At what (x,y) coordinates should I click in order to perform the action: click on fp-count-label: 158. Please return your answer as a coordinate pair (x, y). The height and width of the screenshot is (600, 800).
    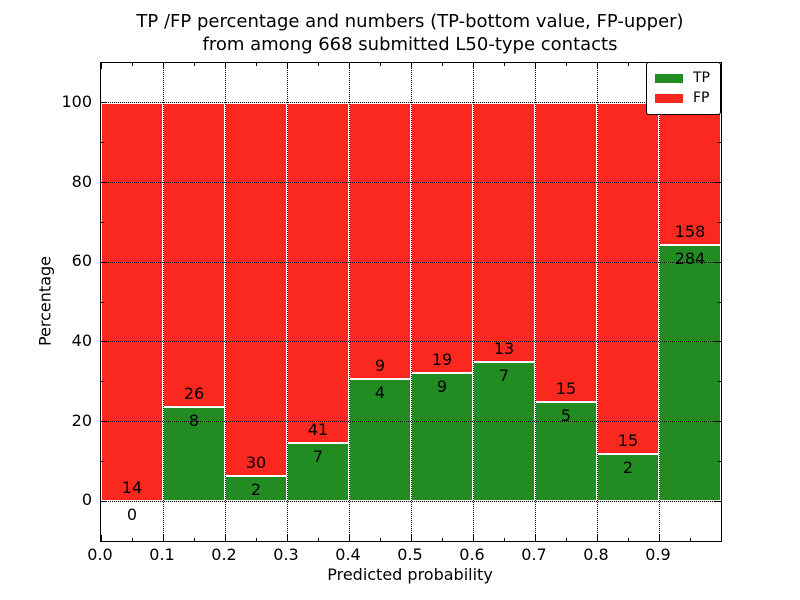
    Looking at the image, I should click on (690, 232).